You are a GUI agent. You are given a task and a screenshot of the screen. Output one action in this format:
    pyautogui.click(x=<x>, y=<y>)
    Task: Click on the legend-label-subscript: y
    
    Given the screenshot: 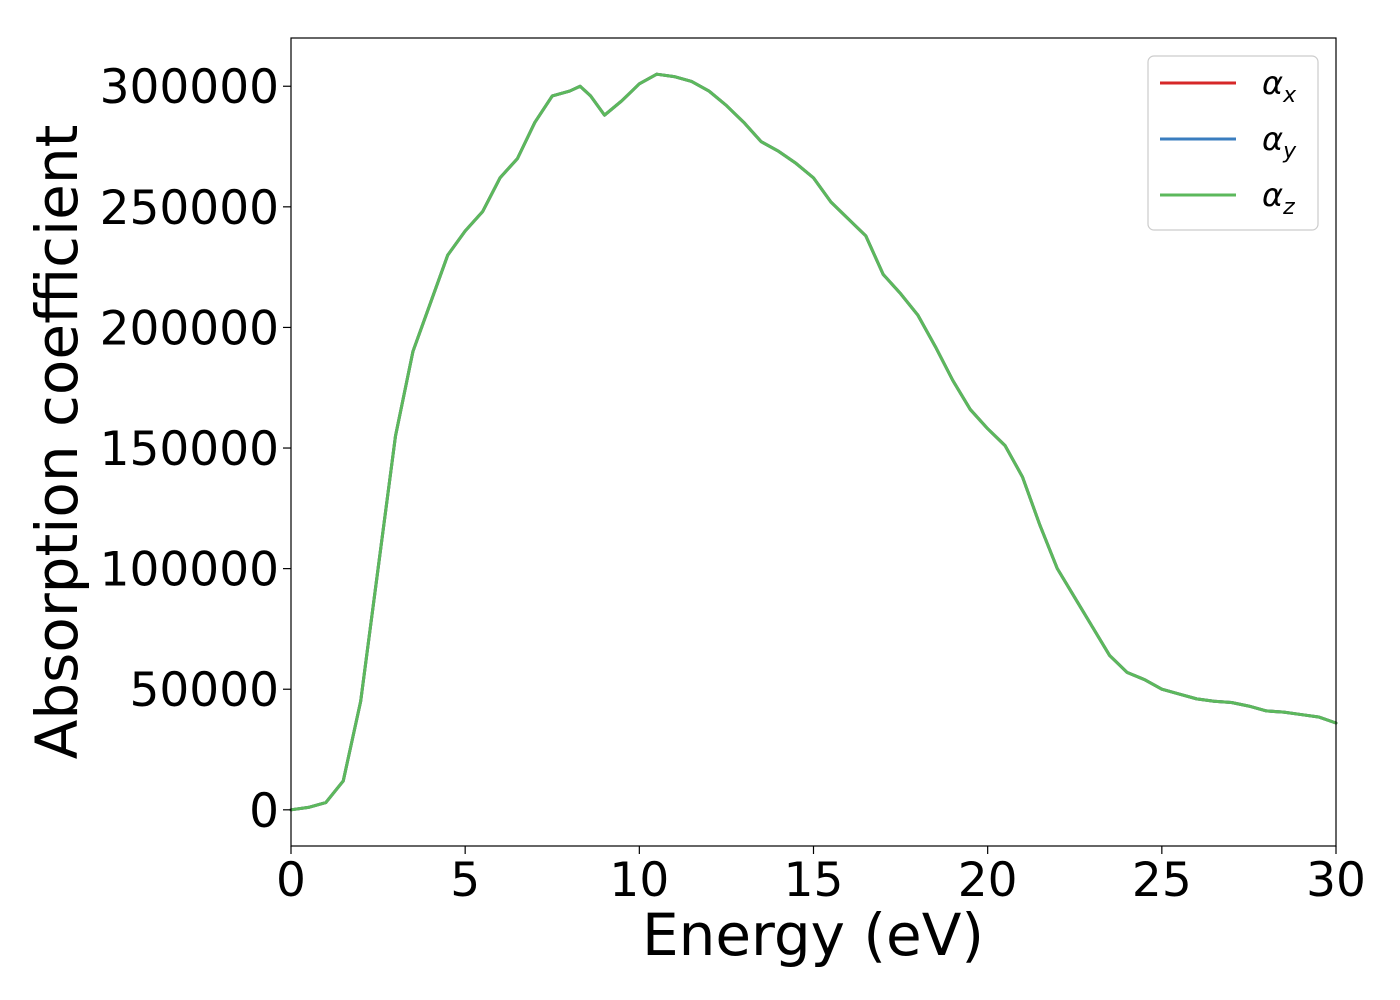 What is the action you would take?
    pyautogui.click(x=1289, y=151)
    